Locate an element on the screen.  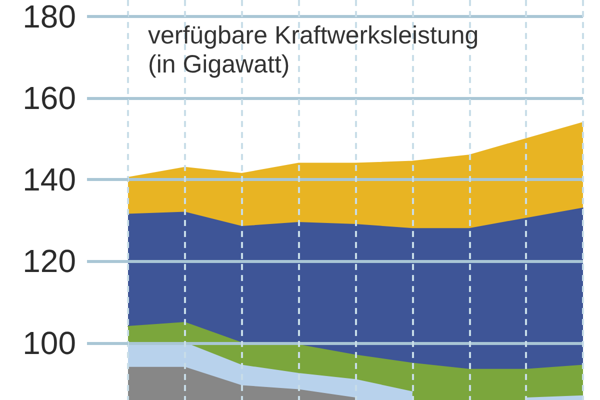
y-tick-label: 180 is located at coordinates (49, 17).